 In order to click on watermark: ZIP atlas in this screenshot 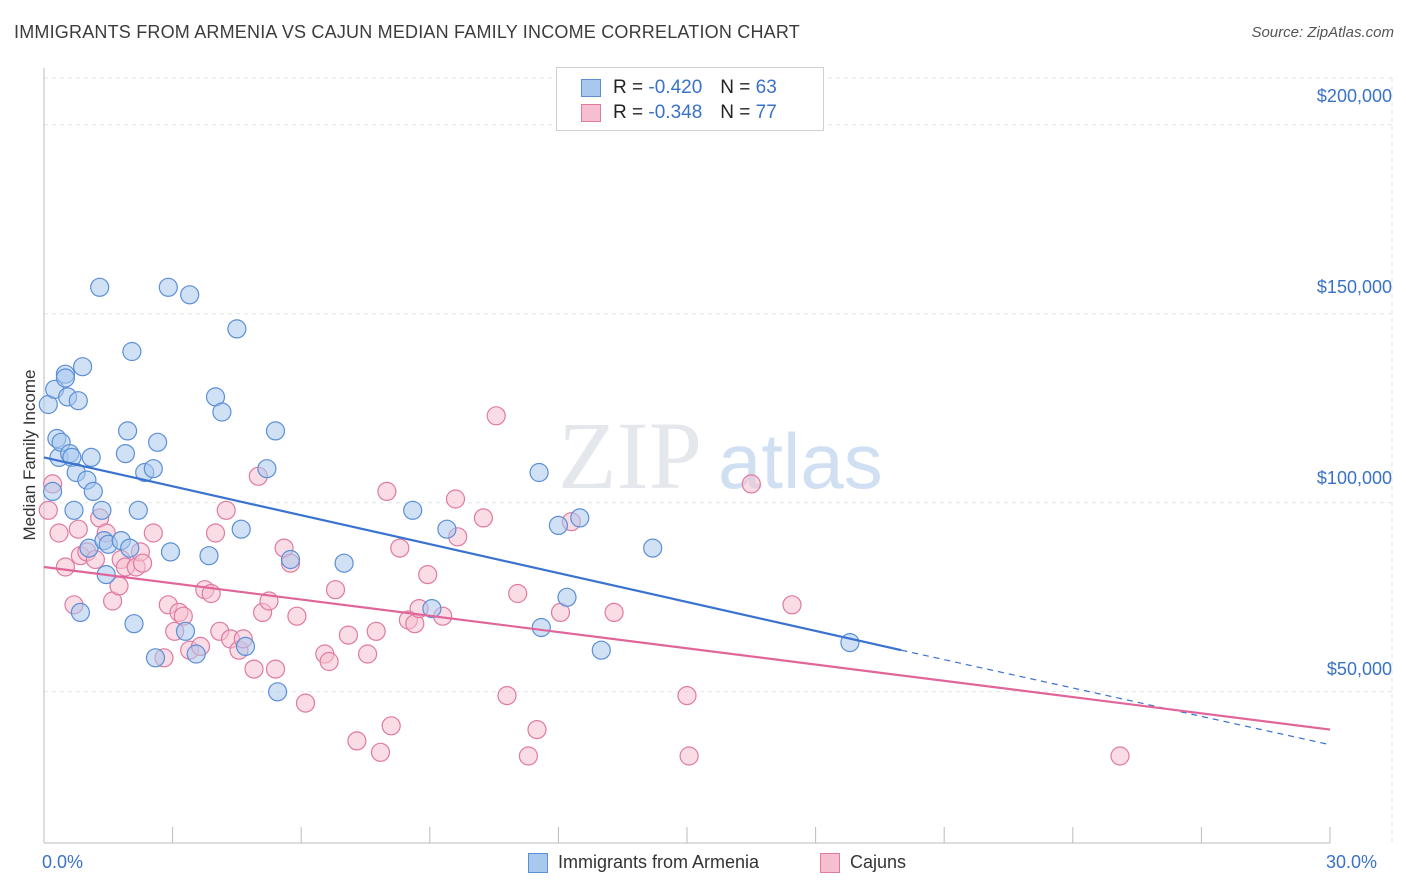, I will do `click(720, 455)`.